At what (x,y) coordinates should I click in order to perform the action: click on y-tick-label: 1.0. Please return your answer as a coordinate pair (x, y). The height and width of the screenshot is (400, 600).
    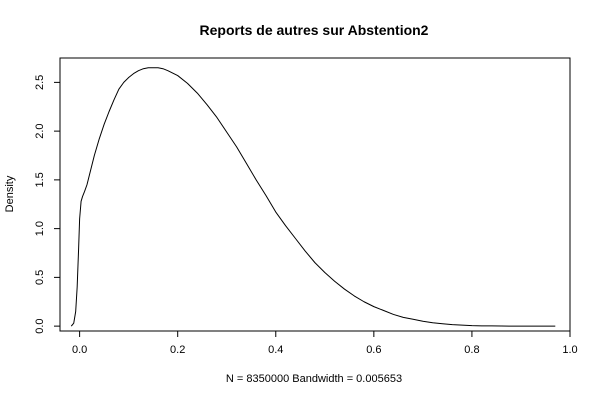
    Looking at the image, I should click on (40, 228).